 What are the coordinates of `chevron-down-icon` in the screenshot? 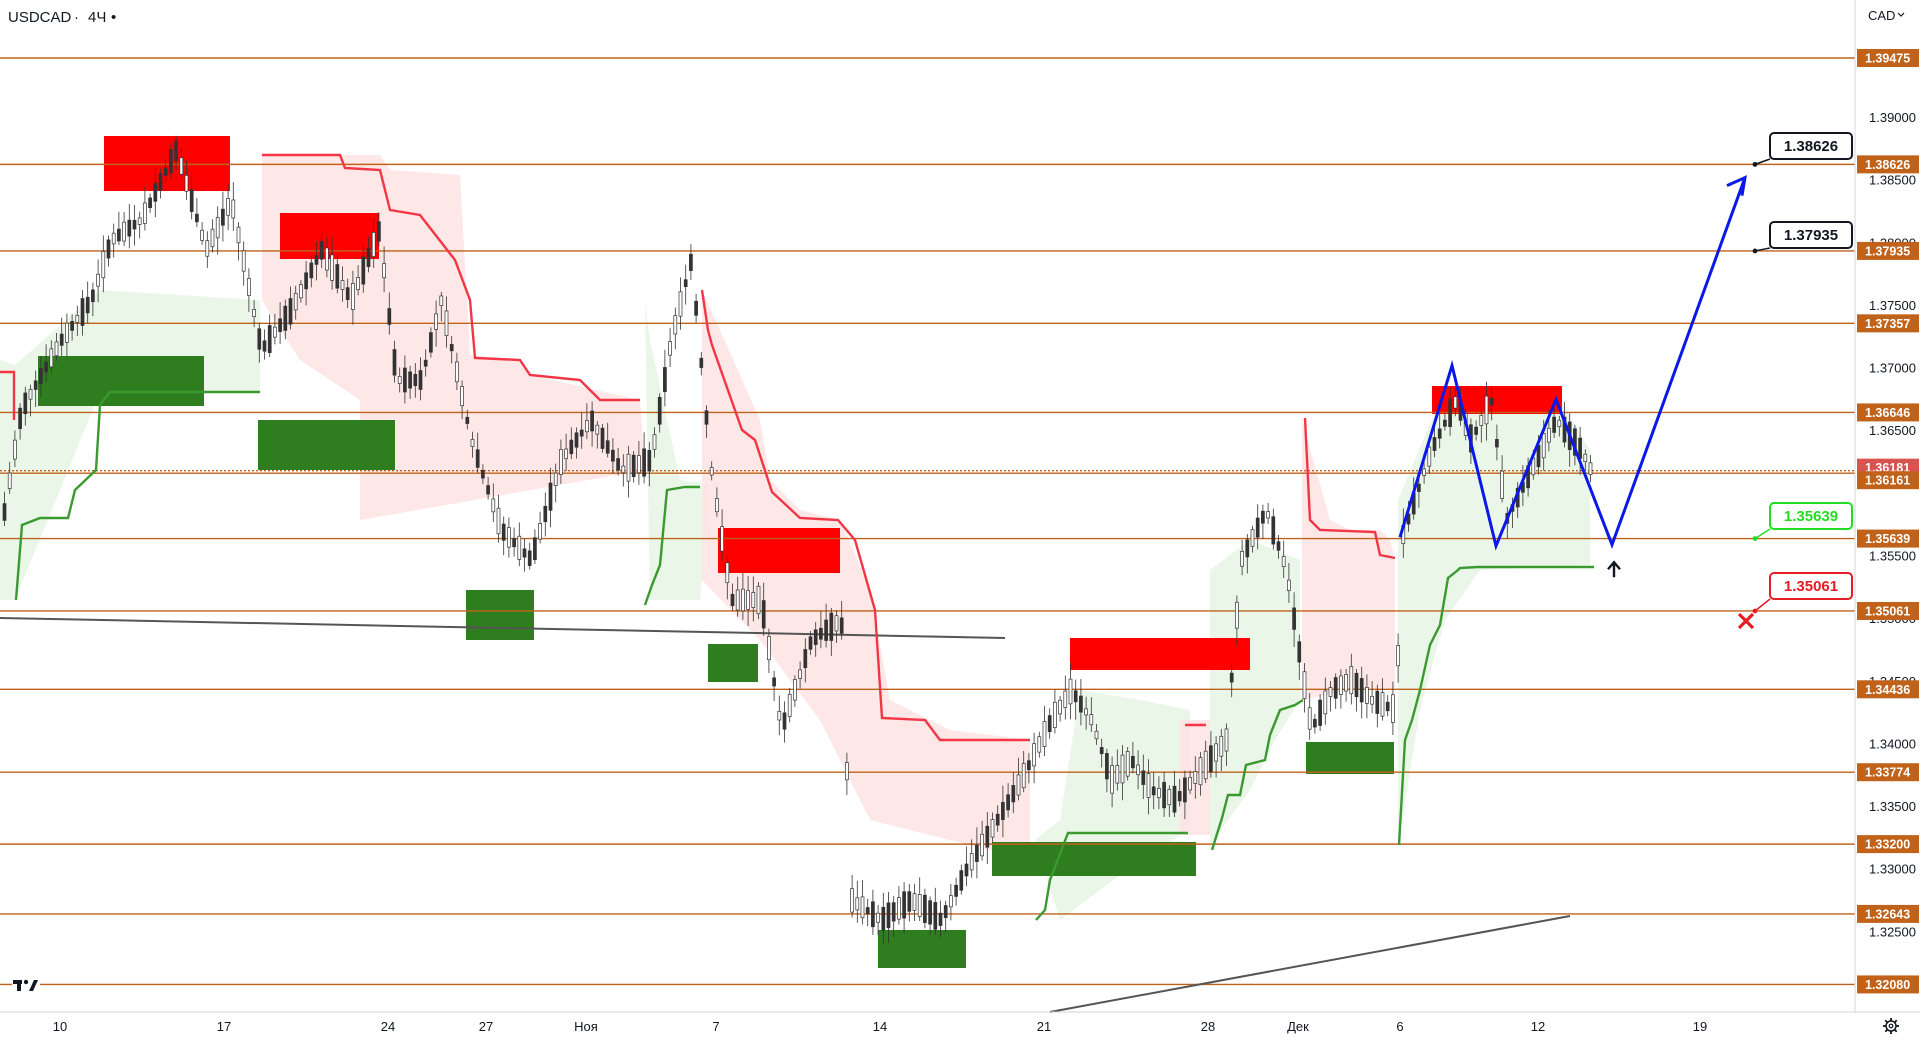 It's located at (1901, 14).